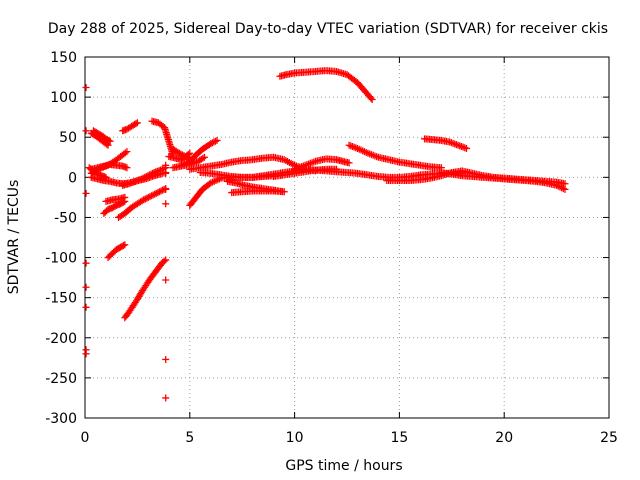 This screenshot has width=640, height=480. What do you see at coordinates (63, 98) in the screenshot?
I see `y-tick-label: 100` at bounding box center [63, 98].